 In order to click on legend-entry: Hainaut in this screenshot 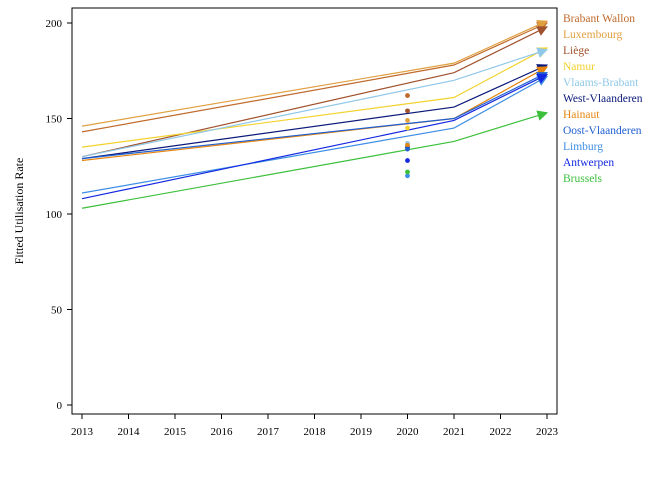, I will do `click(581, 115)`.